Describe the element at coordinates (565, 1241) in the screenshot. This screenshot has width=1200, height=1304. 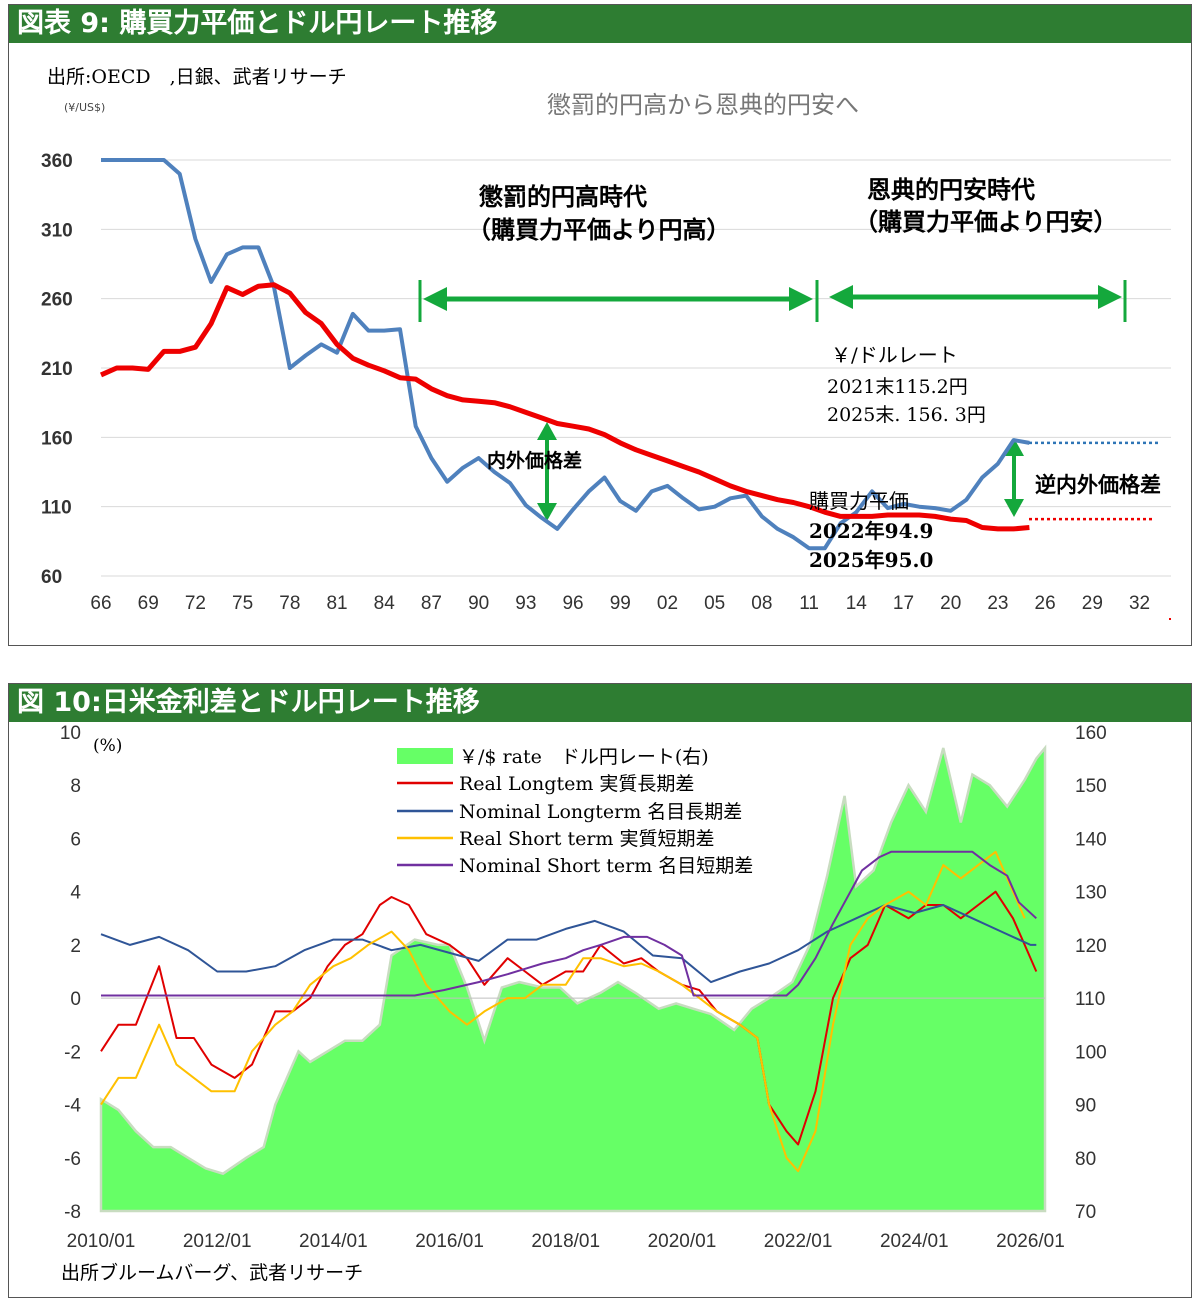
I see `x-tick-label: 2018/01` at that location.